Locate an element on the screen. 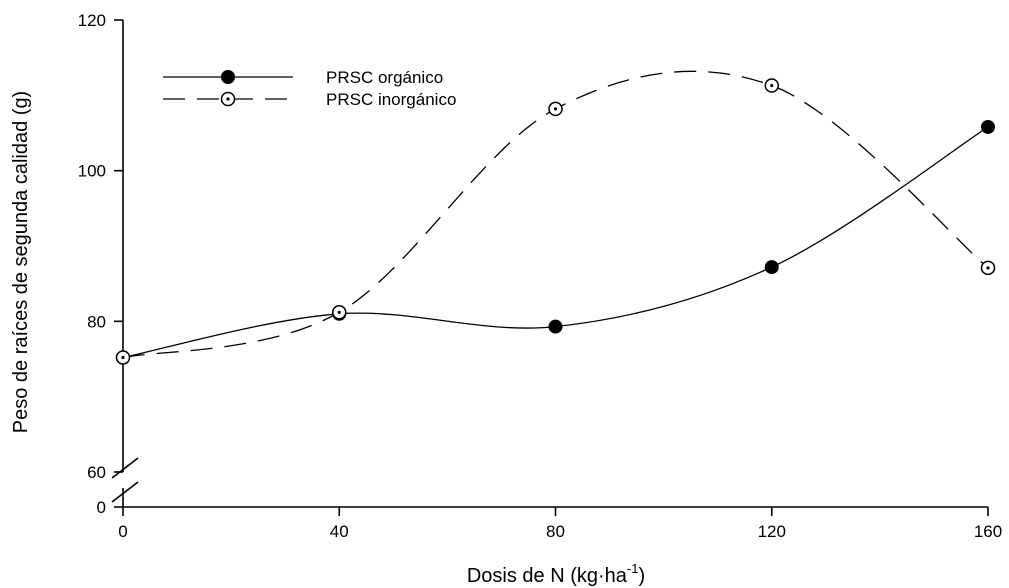 The width and height of the screenshot is (1009, 588). legend-marker-inorganico-dot is located at coordinates (228, 99).